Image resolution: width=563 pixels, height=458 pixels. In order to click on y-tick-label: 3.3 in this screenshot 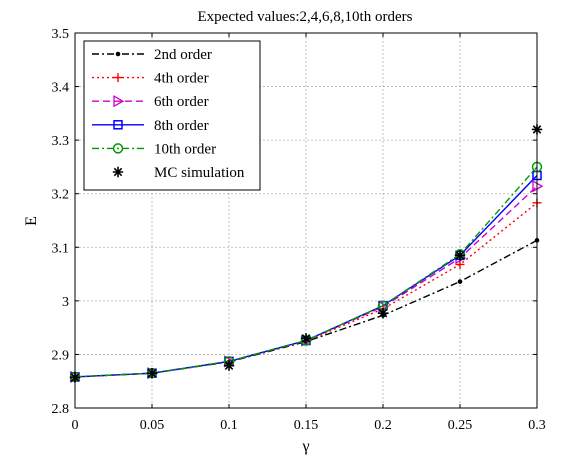, I will do `click(61, 141)`.